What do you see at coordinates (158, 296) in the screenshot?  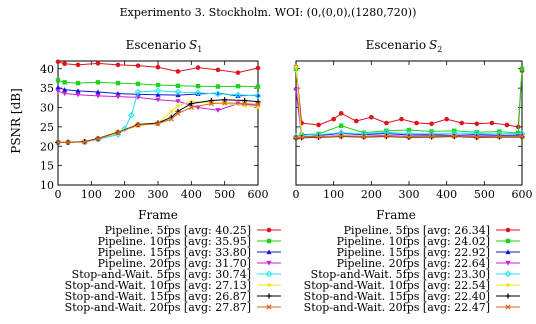 I see `panel-1-legend-label: Stop-and-Wait. 15fps [avg: 26.87]` at bounding box center [158, 296].